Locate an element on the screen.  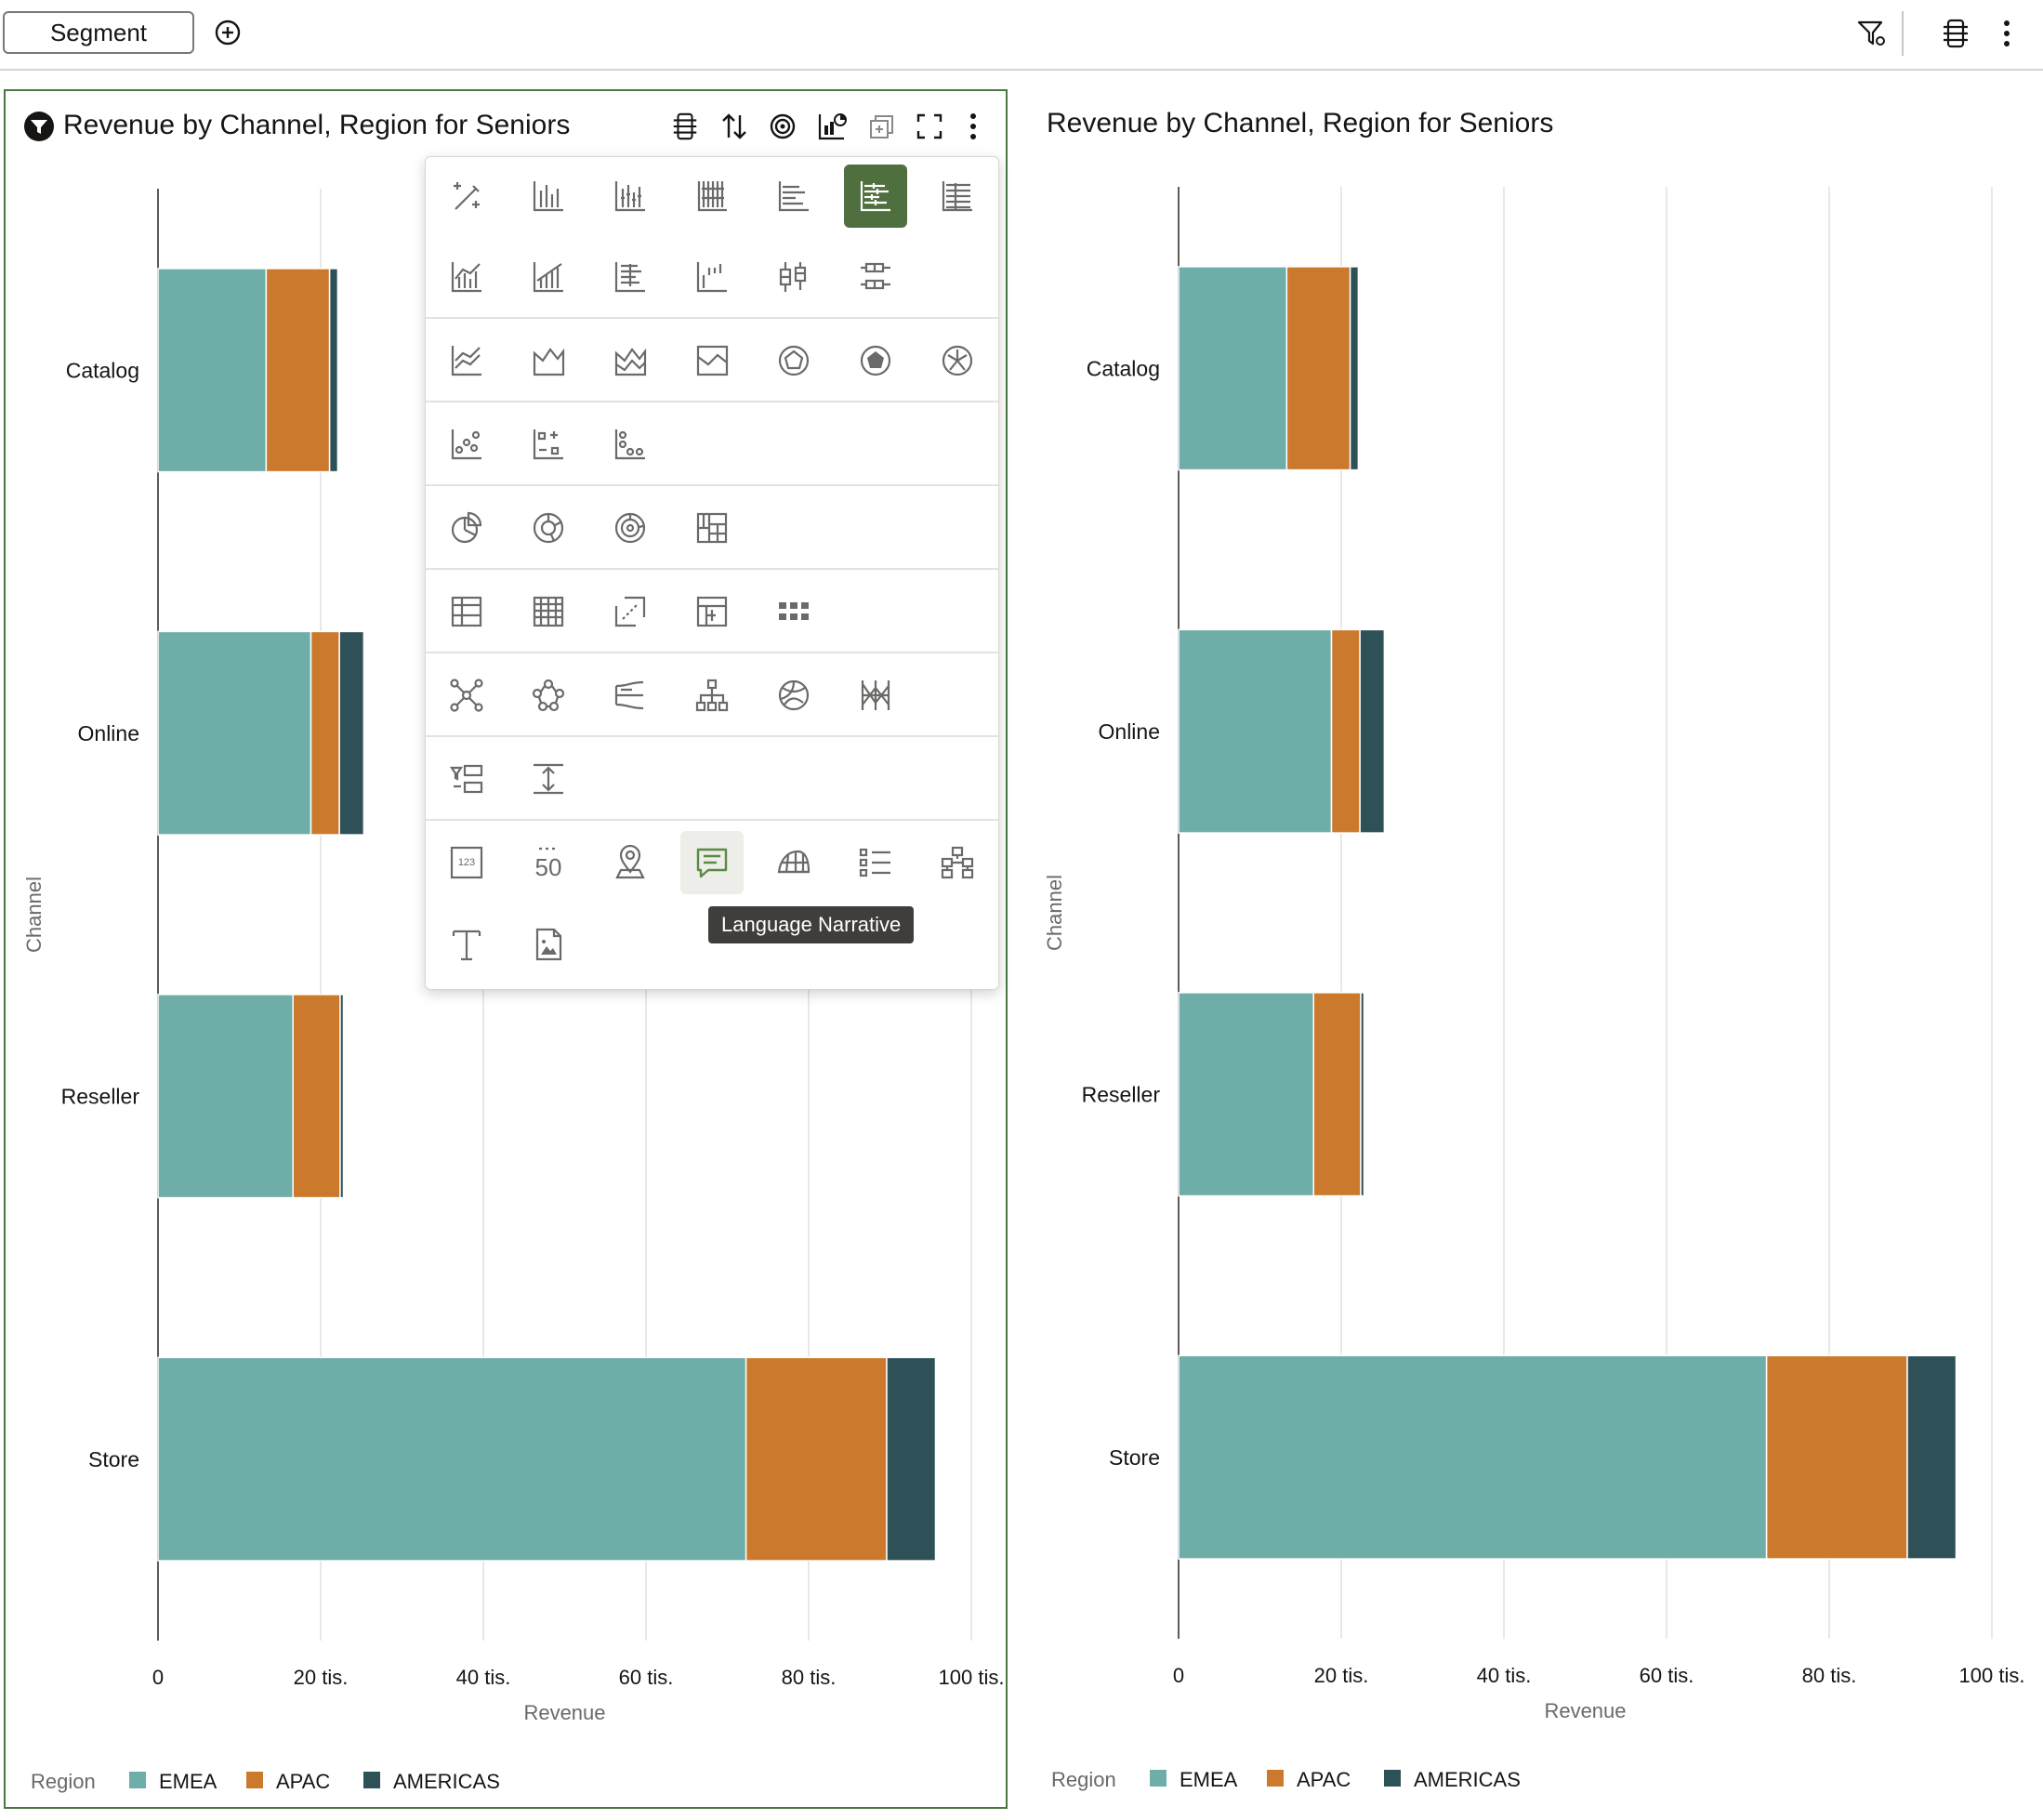
visualization-title: Revenue by Channel, Region for Seniors is located at coordinates (317, 125).